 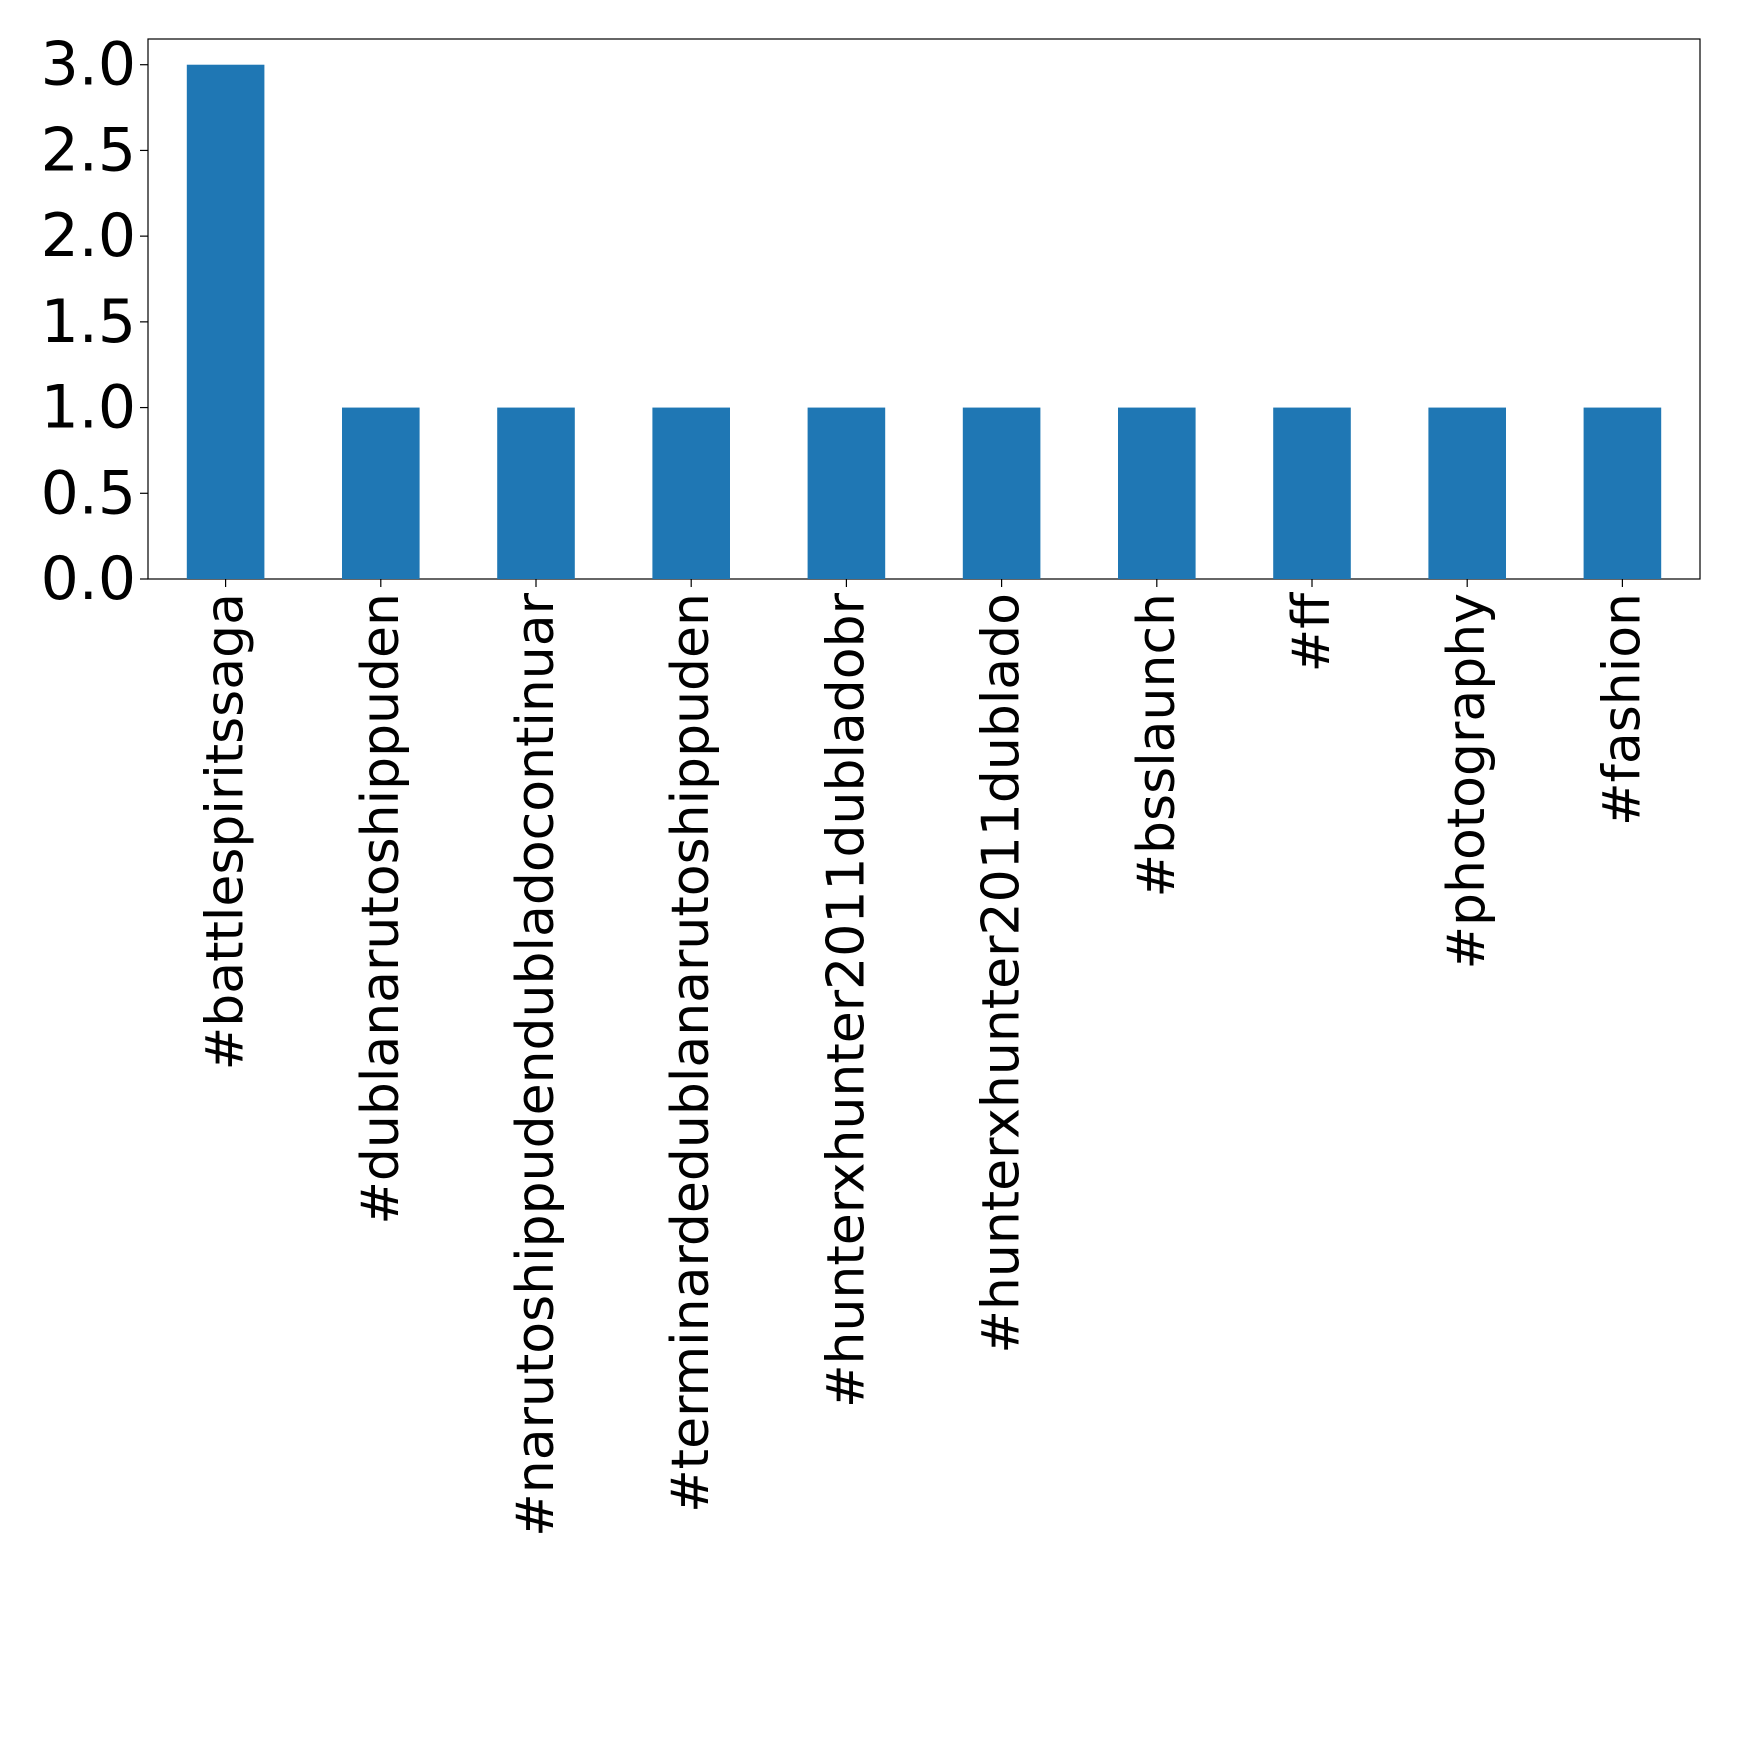 What do you see at coordinates (88, 579) in the screenshot?
I see `y-tick-label: 0.0` at bounding box center [88, 579].